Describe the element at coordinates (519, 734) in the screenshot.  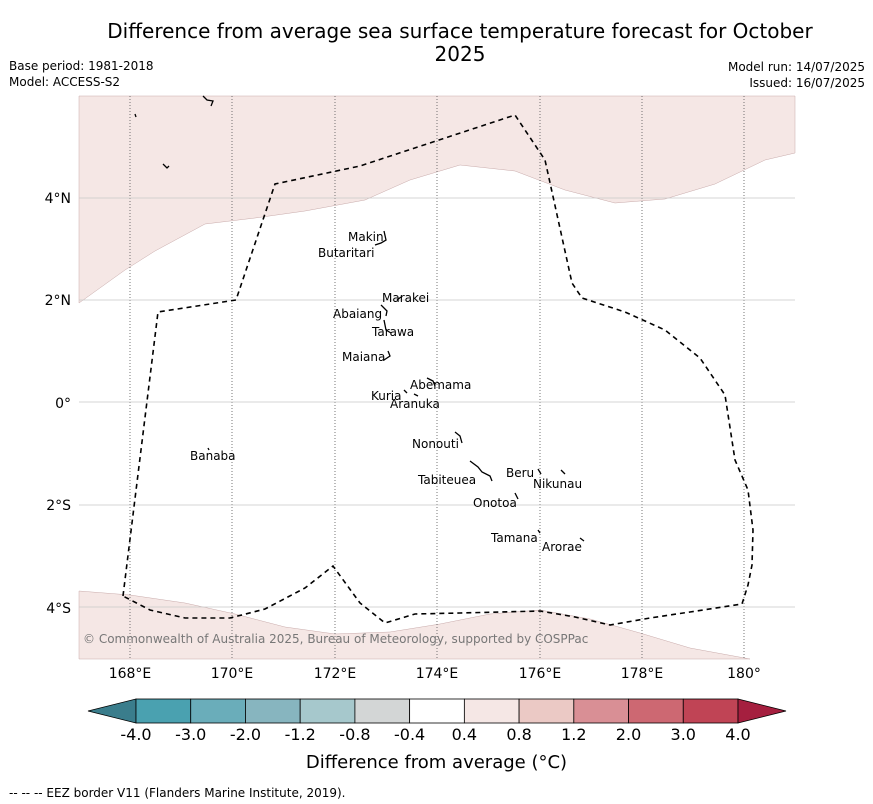
I see `colorbar-tick-label: 0.8` at that location.